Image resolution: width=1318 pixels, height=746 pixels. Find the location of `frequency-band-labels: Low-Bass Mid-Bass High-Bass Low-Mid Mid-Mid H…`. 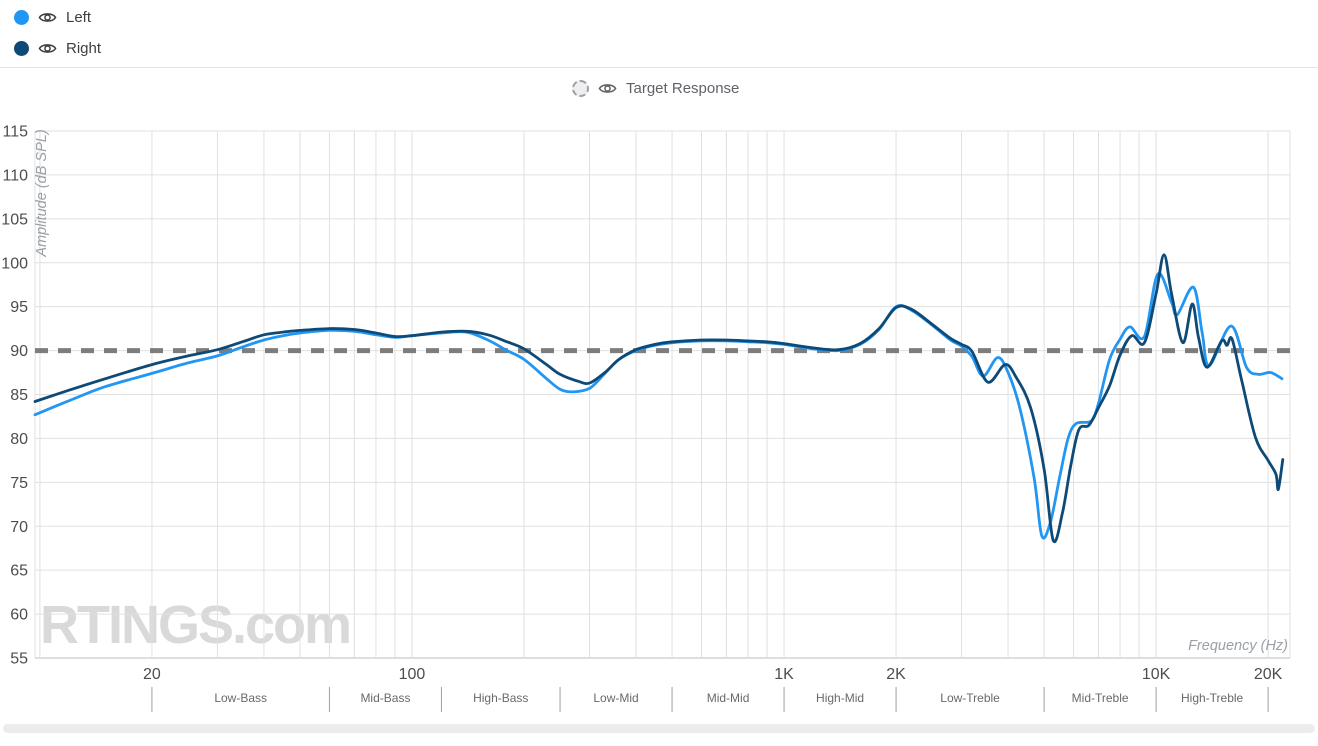

frequency-band-labels: Low-Bass Mid-Bass High-Bass Low-Mid Mid-Mid H… is located at coordinates (710, 699).